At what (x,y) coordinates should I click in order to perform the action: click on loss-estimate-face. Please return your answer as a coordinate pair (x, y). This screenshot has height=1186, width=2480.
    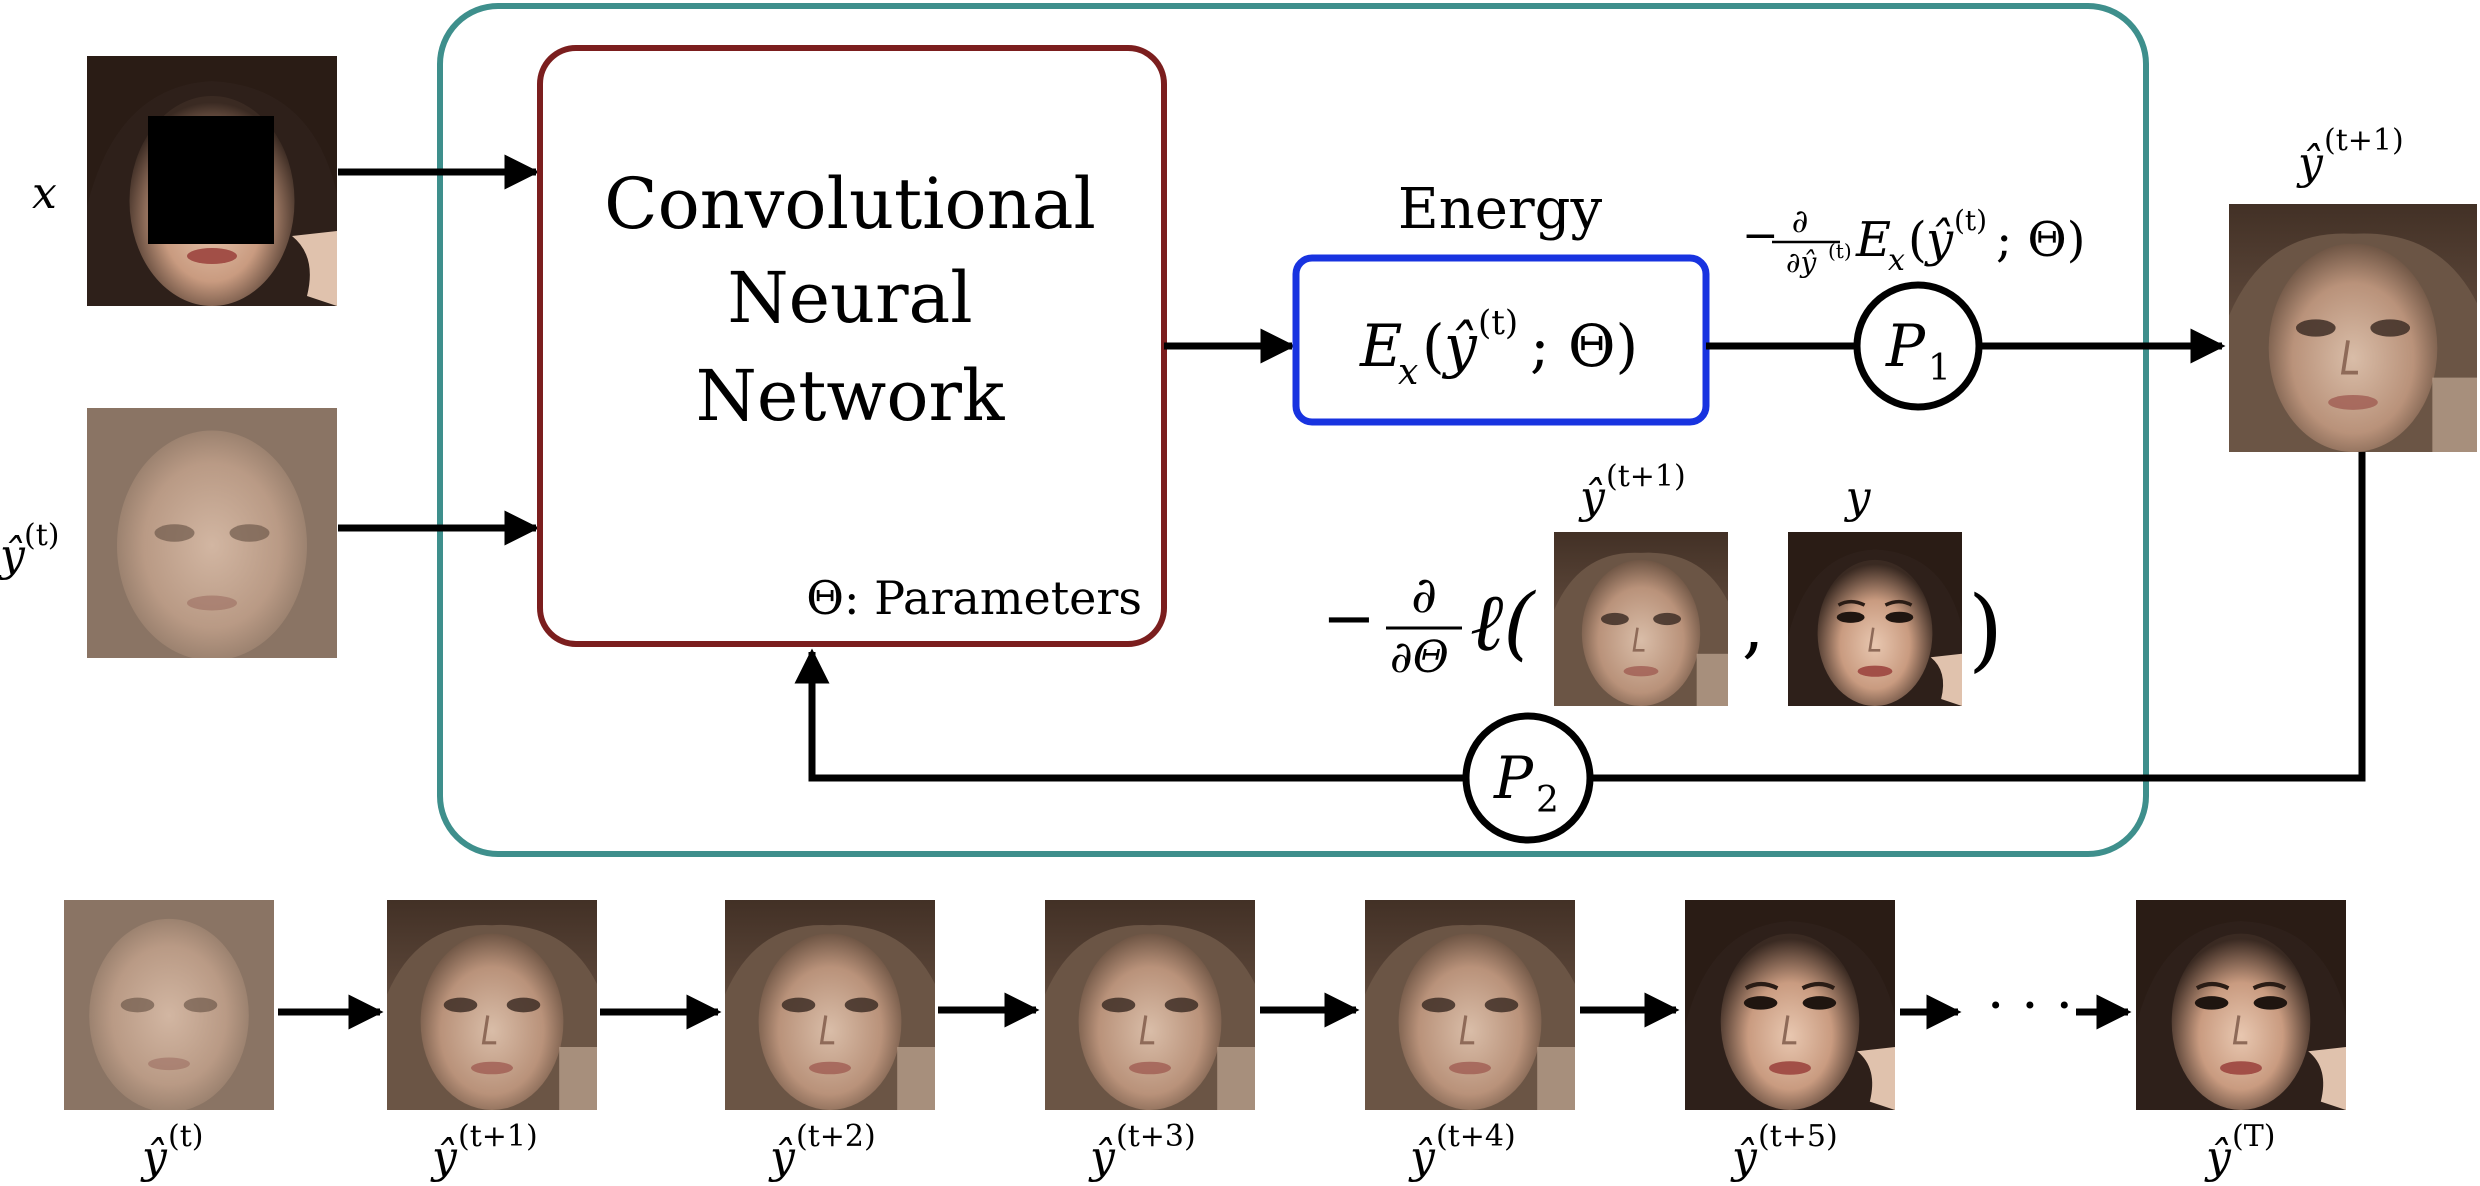
    Looking at the image, I should click on (1641, 619).